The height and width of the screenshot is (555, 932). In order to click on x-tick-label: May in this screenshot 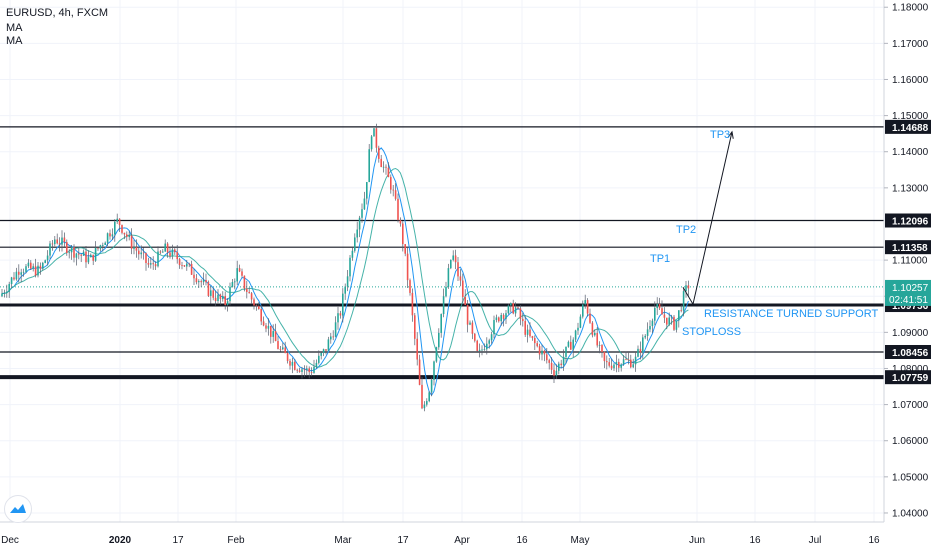, I will do `click(580, 540)`.